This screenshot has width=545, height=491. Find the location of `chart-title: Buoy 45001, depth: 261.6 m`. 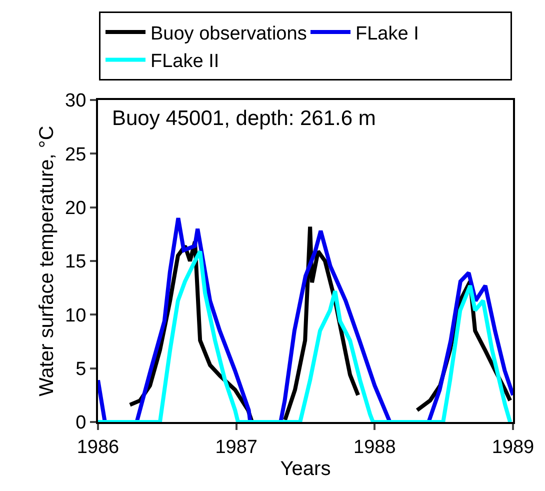

chart-title: Buoy 45001, depth: 261.6 m is located at coordinates (244, 118).